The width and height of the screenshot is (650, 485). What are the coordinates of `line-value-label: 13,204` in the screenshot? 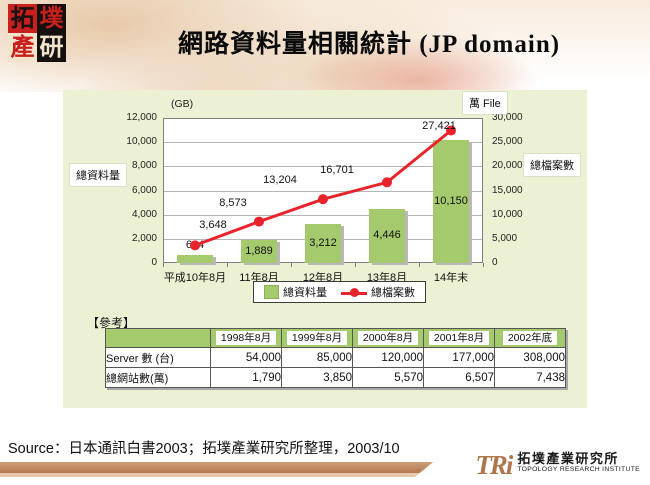 It's located at (280, 180).